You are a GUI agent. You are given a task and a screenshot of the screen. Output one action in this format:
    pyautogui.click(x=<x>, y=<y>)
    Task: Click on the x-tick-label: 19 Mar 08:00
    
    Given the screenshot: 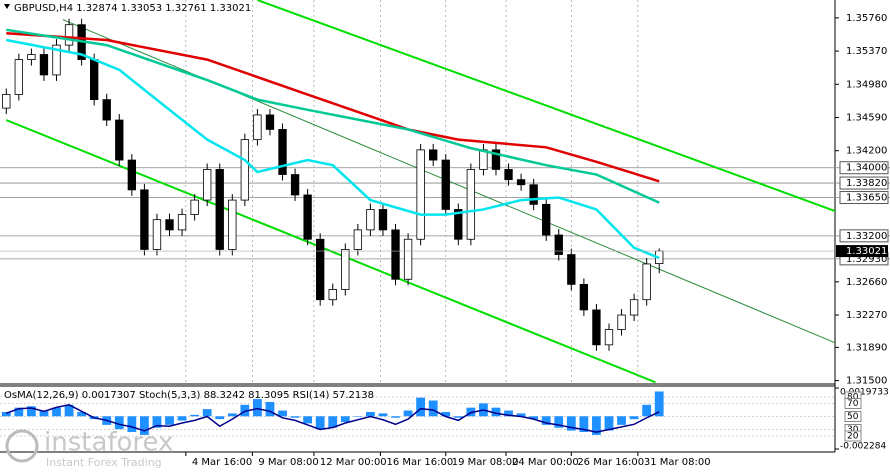 What is the action you would take?
    pyautogui.click(x=485, y=462)
    